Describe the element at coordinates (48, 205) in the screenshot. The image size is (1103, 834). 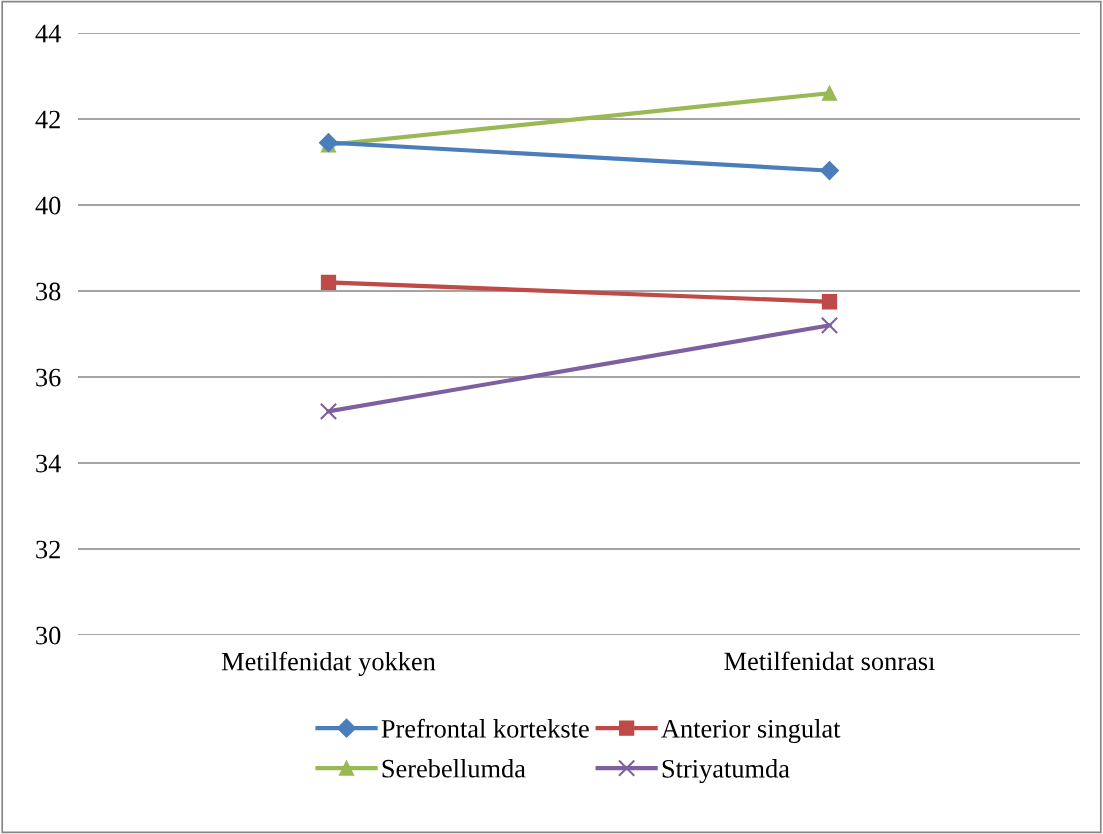
I see `y-tick-label: 40` at that location.